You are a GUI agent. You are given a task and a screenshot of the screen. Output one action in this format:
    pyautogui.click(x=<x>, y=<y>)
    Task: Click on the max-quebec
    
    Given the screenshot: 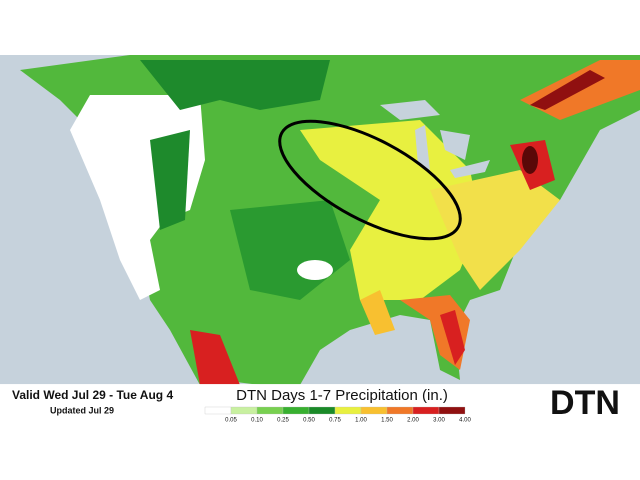 What is the action you would take?
    pyautogui.click(x=567, y=90)
    